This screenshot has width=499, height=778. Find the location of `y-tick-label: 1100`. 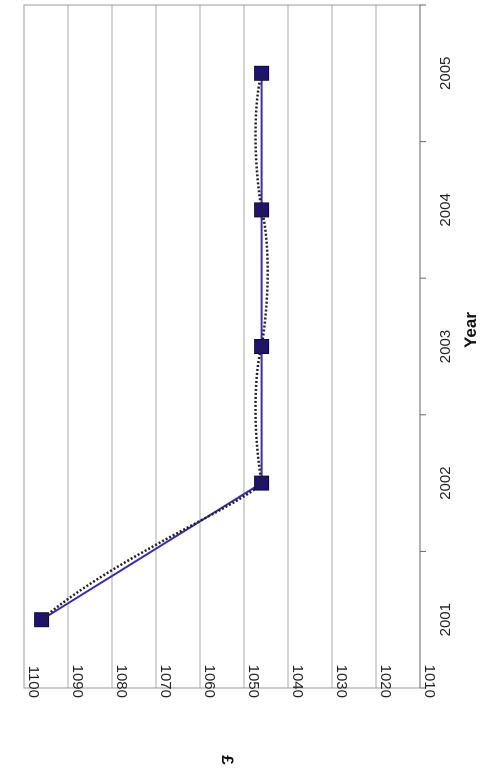

y-tick-label: 1100 is located at coordinates (33, 682).